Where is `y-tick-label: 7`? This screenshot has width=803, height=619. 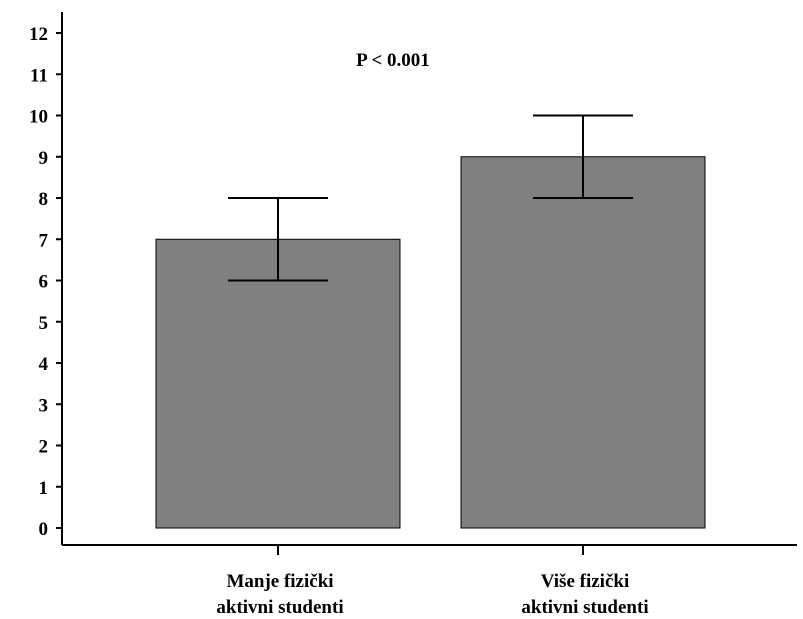
y-tick-label: 7 is located at coordinates (44, 240).